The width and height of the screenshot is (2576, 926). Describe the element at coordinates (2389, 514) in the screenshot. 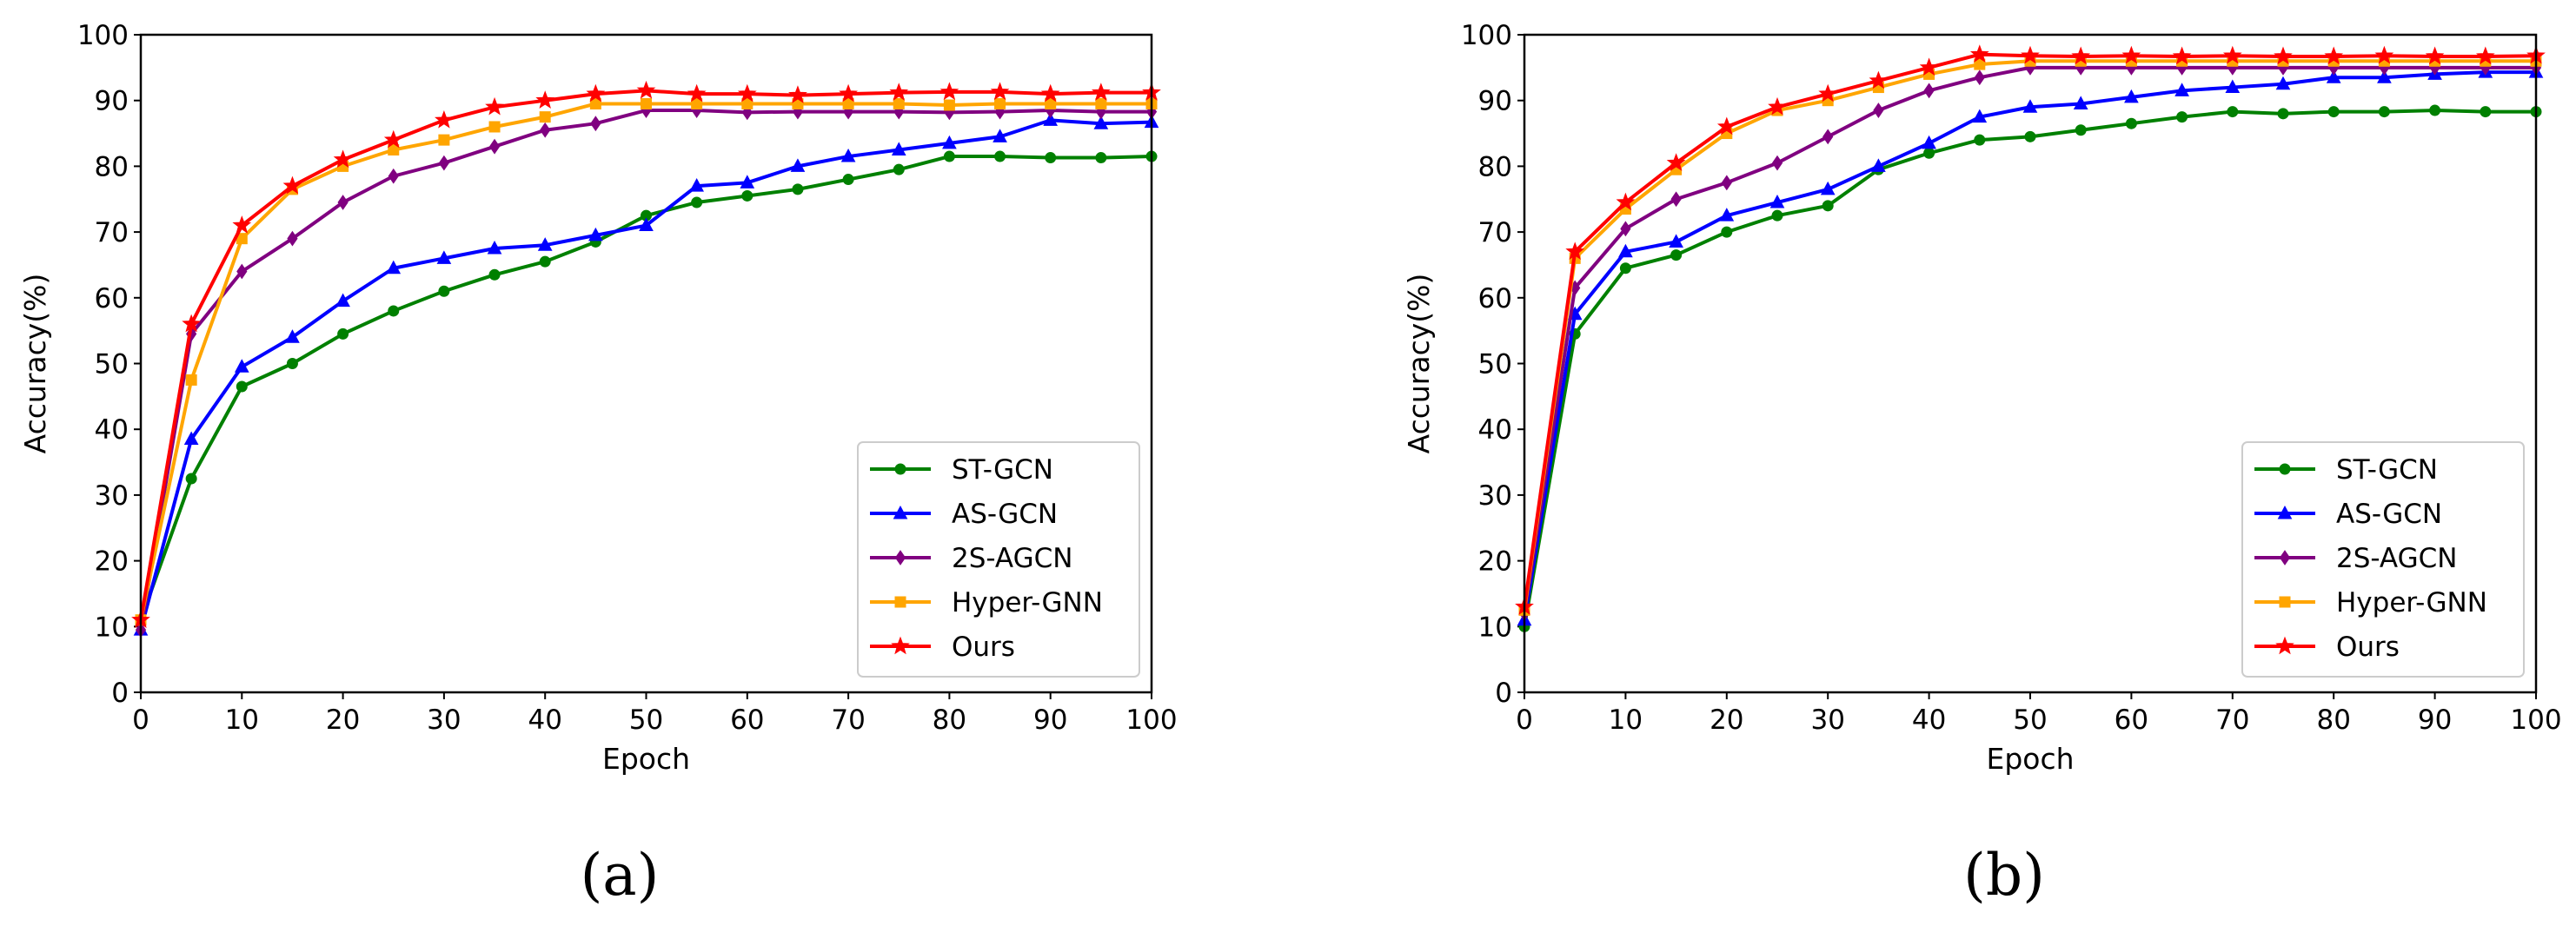

I see `legend-label: AS-GCN` at that location.